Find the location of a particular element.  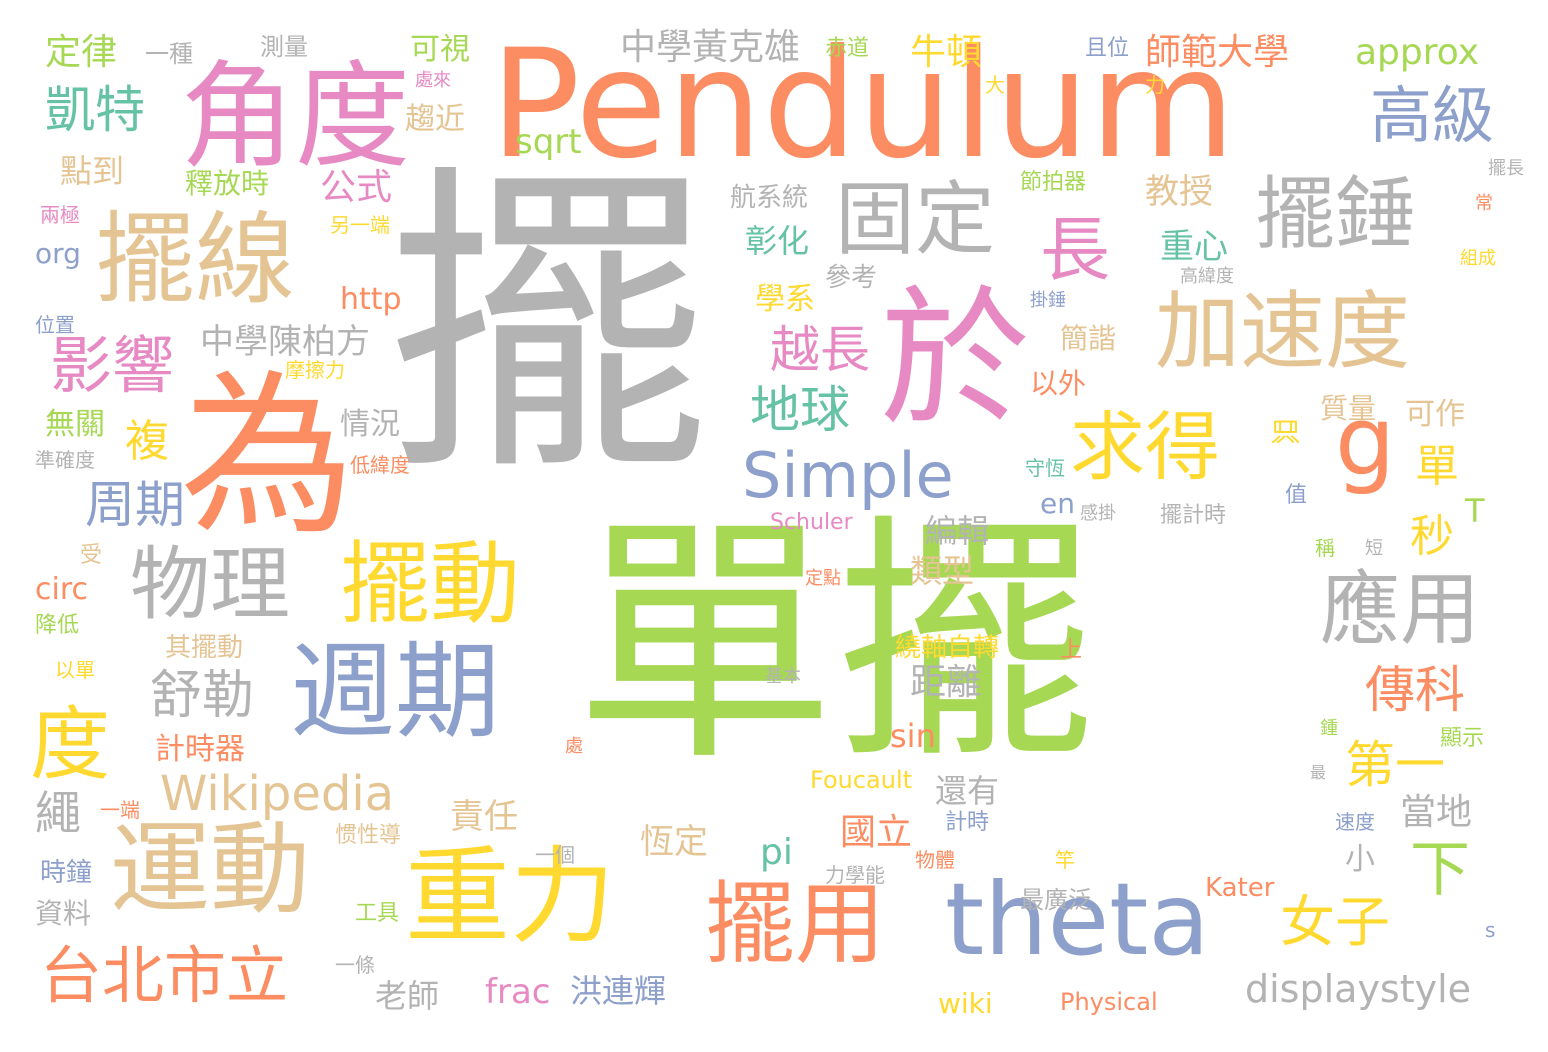

word-cloud-word: 處來 is located at coordinates (433, 80).